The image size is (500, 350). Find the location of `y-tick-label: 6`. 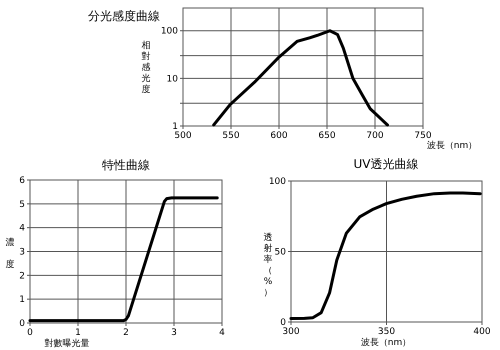

y-tick-label: 6 is located at coordinates (22, 181).